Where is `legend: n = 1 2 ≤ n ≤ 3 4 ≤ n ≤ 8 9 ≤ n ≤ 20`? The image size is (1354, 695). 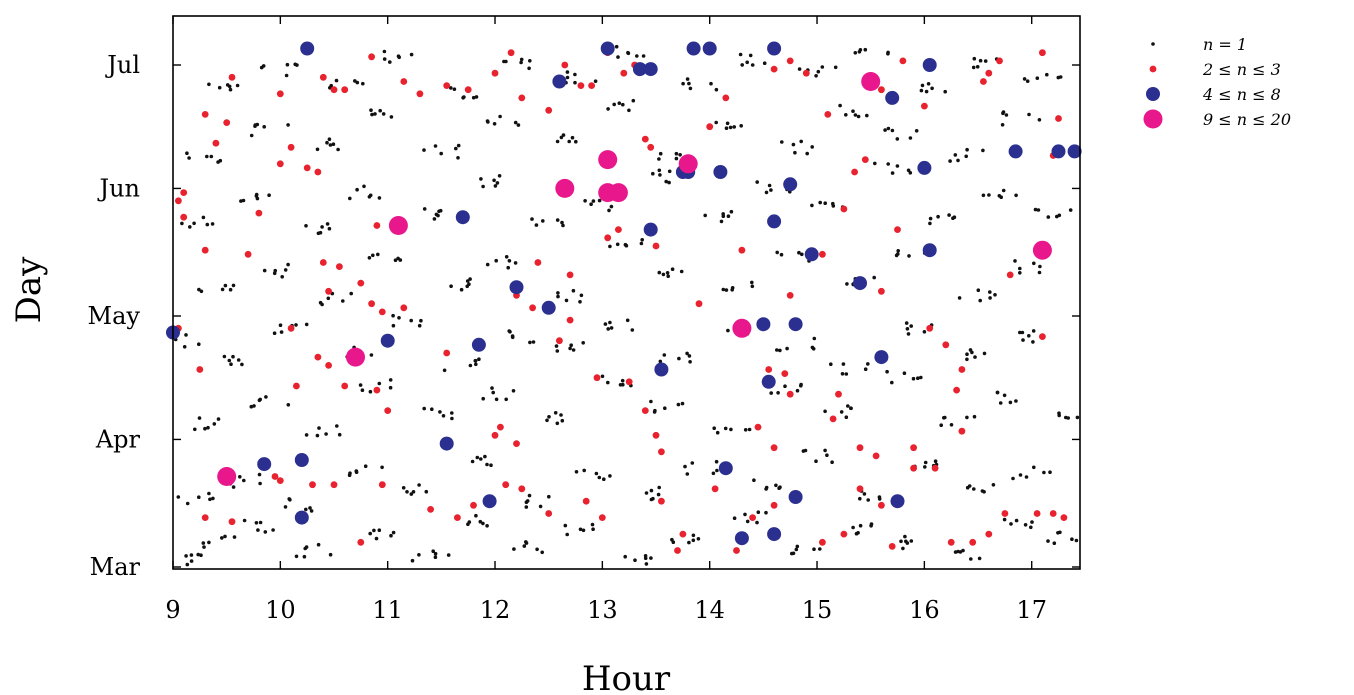
legend: n = 1 2 ≤ n ≤ 3 4 ≤ n ≤ 8 9 ≤ n ≤ 20 is located at coordinates (1217, 82).